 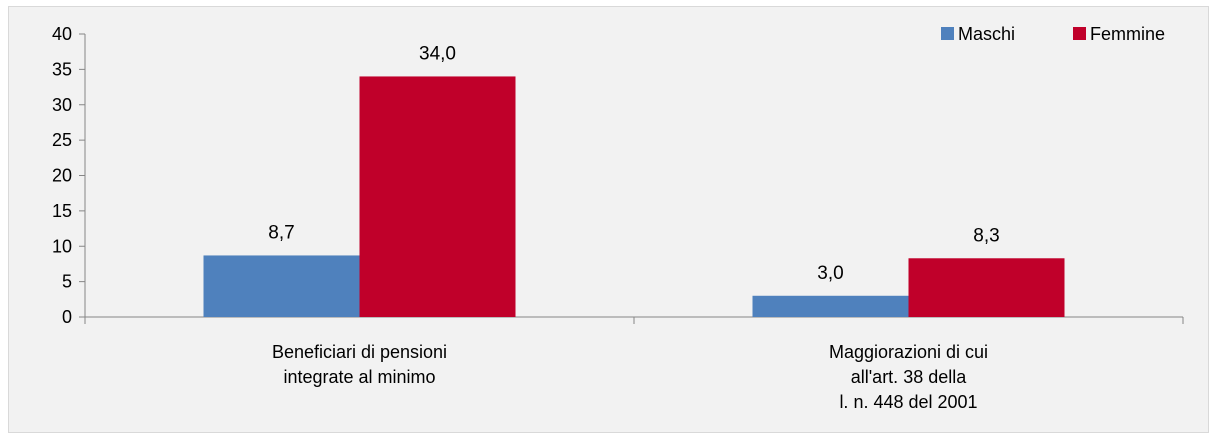 I want to click on data-label: 8,7, so click(x=281, y=232).